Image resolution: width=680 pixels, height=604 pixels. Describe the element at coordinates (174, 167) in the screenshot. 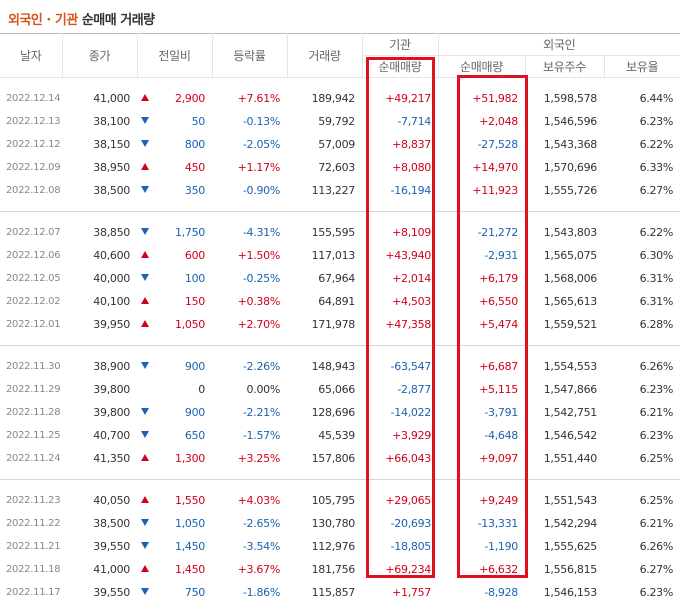

I see `change: 450` at that location.